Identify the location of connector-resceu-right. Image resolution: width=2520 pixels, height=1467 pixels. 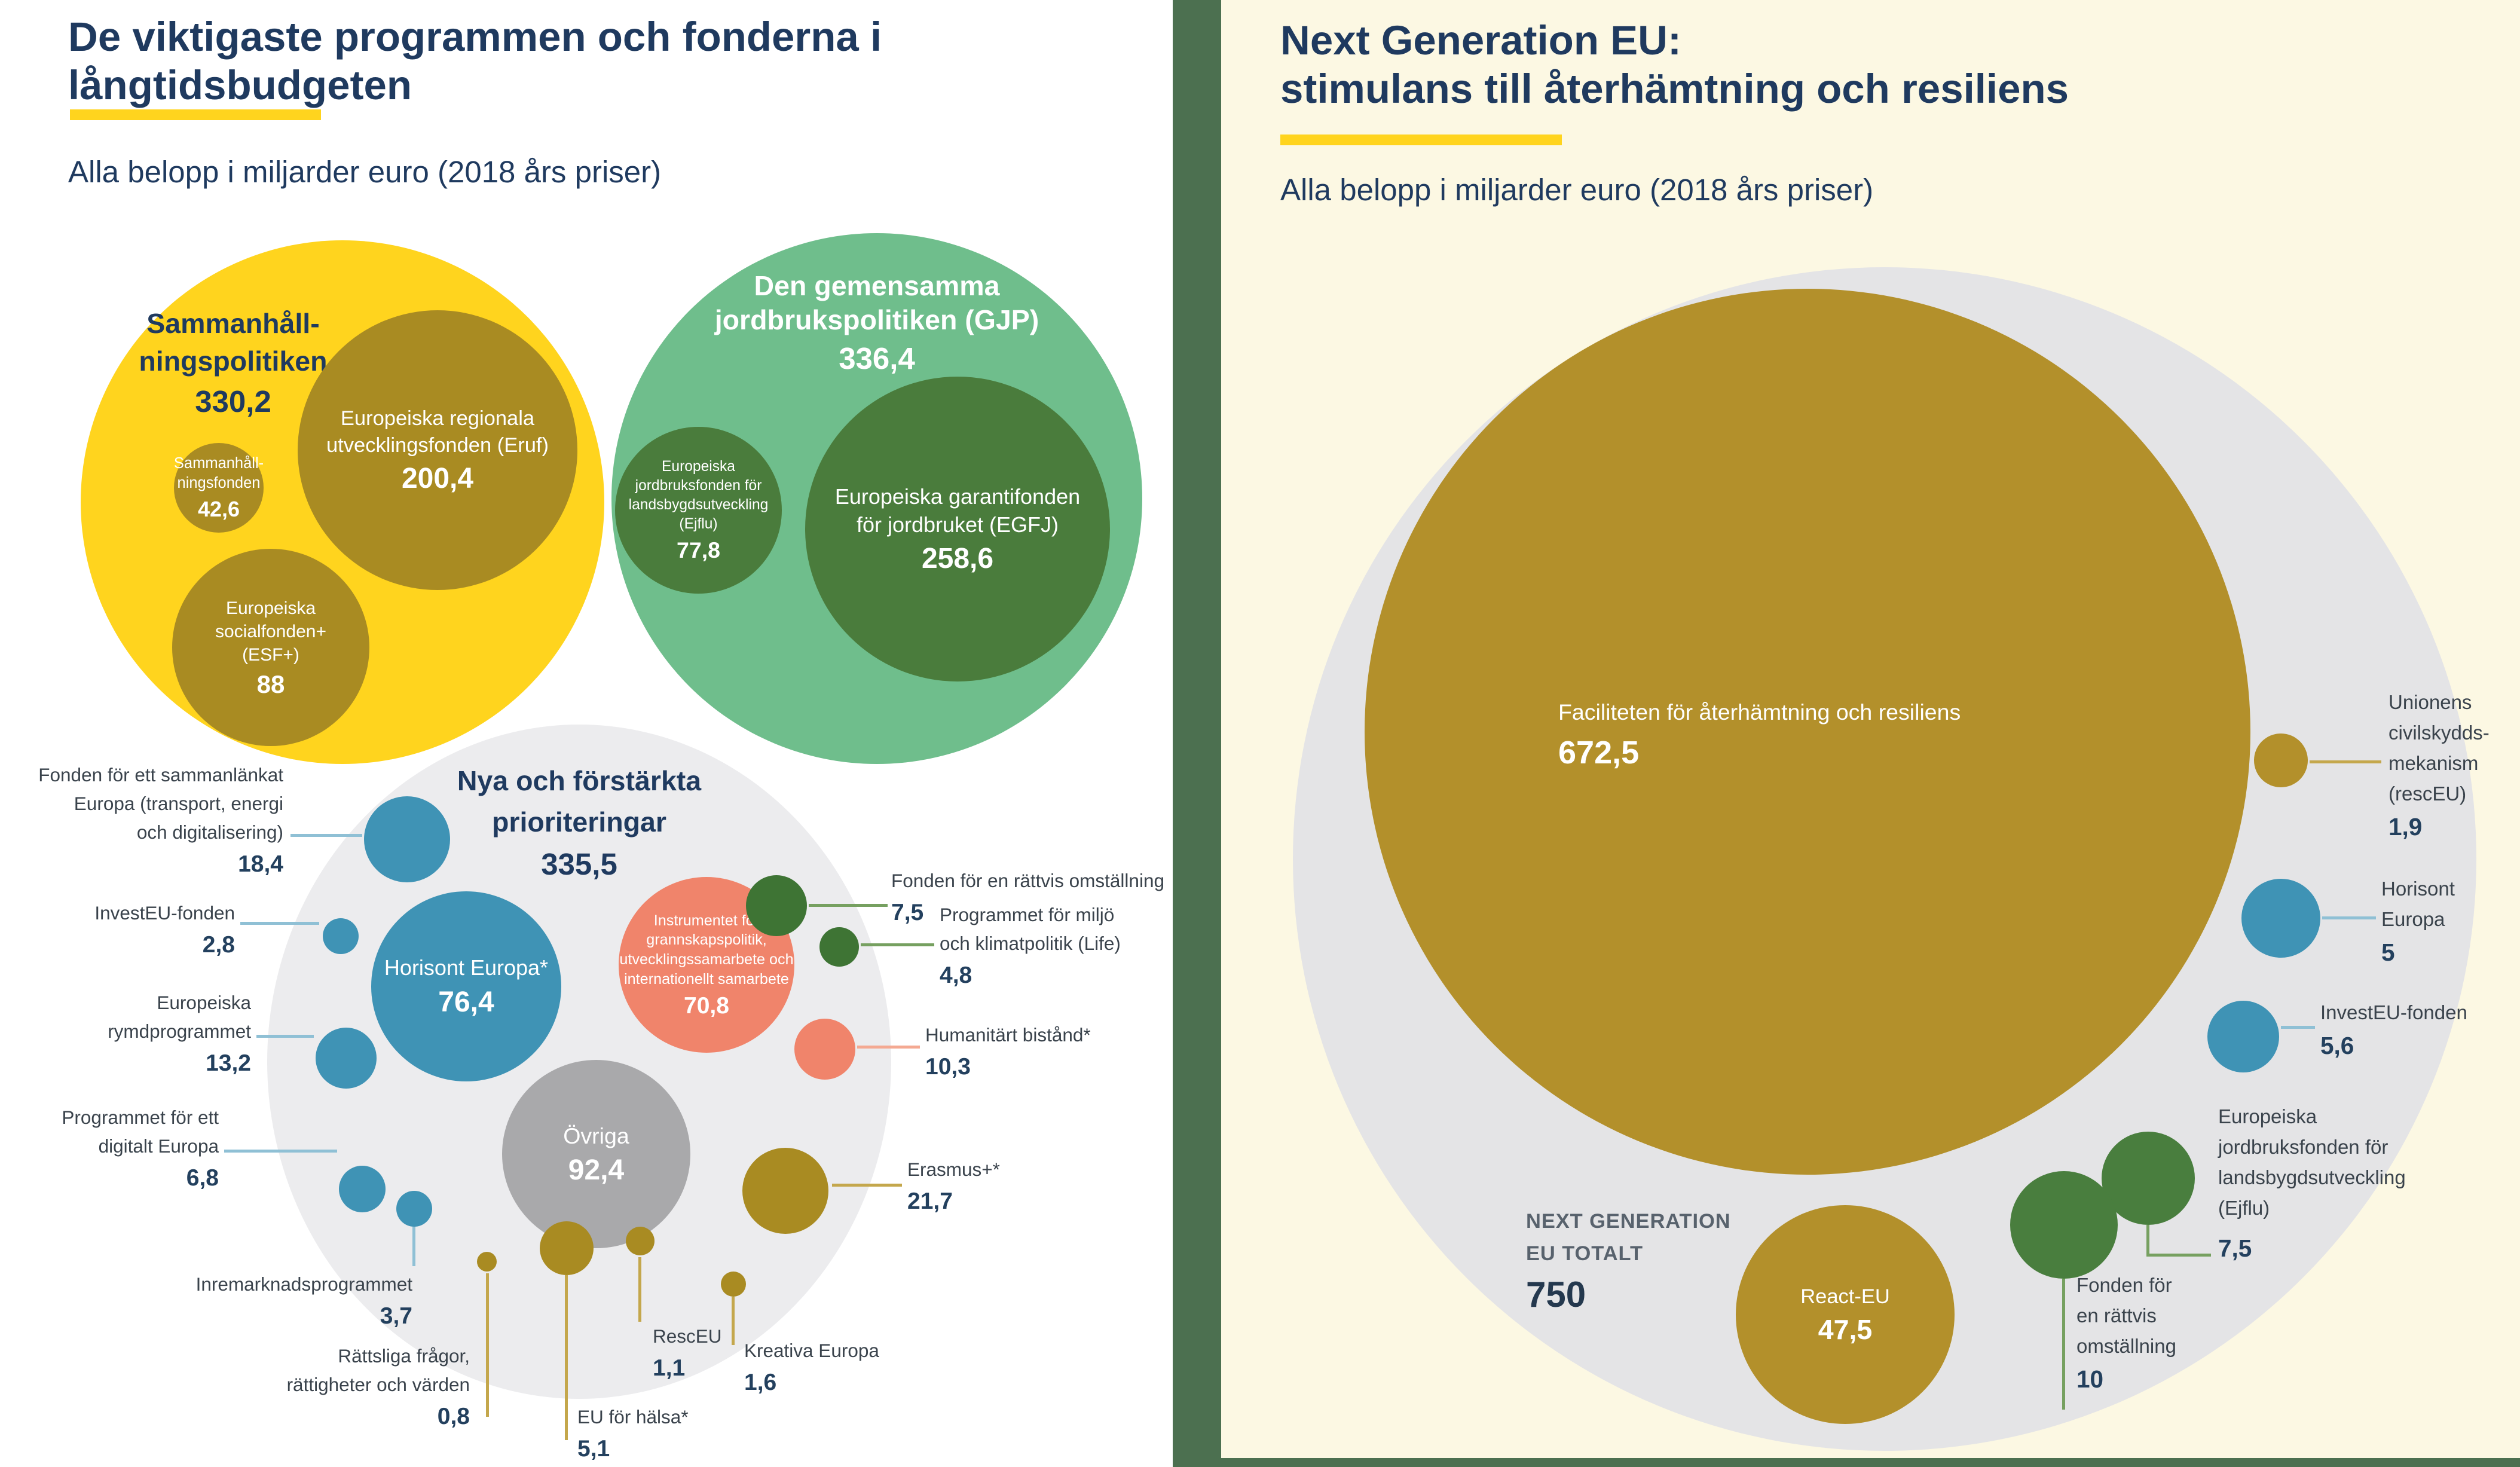
(2346, 761).